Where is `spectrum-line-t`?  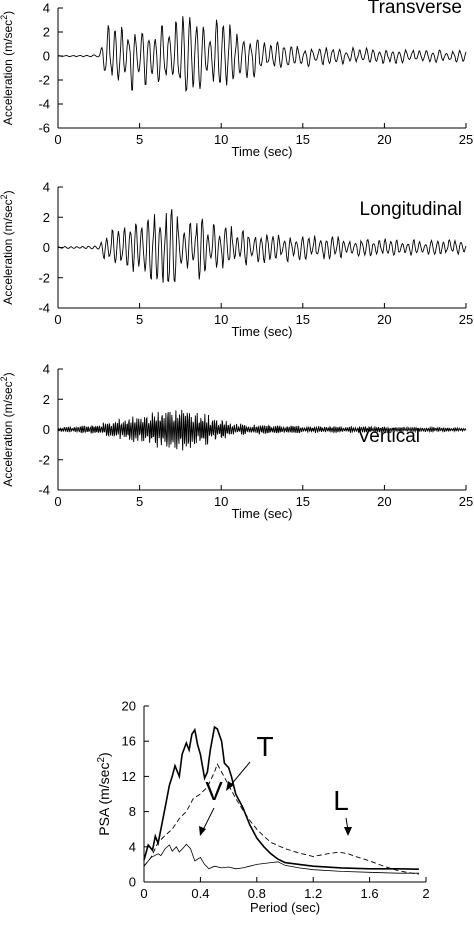 spectrum-line-t is located at coordinates (281, 797).